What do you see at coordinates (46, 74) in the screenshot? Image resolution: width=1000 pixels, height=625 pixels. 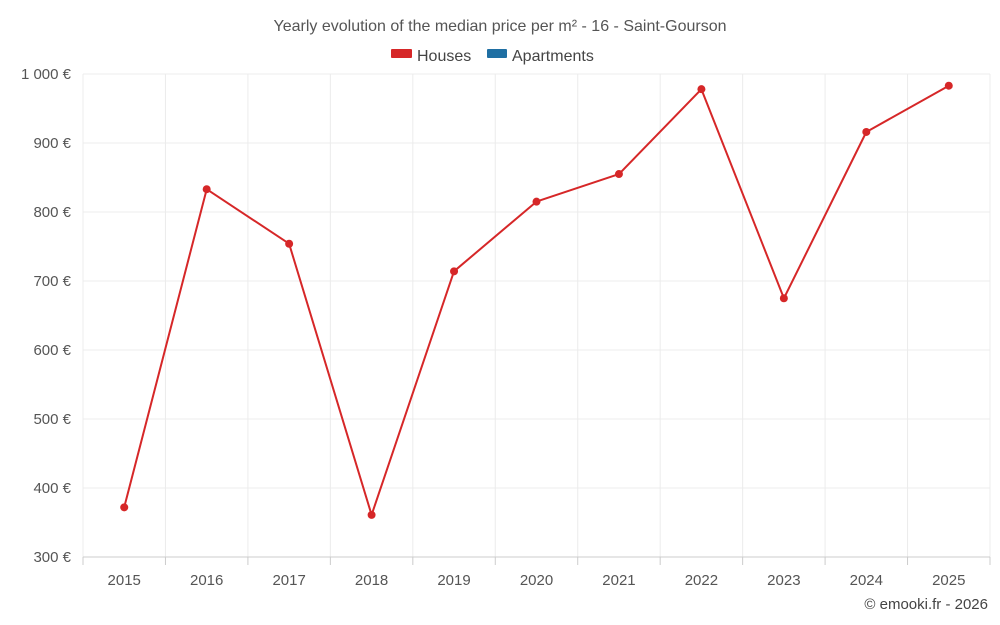 I see `y-tick-label: 1 000 €` at bounding box center [46, 74].